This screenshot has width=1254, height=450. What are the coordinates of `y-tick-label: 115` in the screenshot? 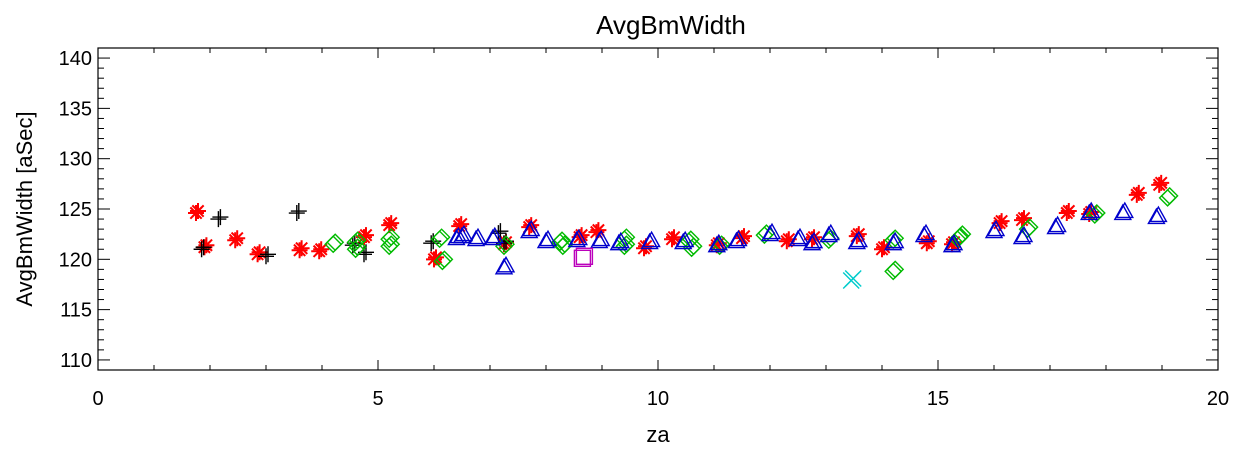 It's located at (76, 311).